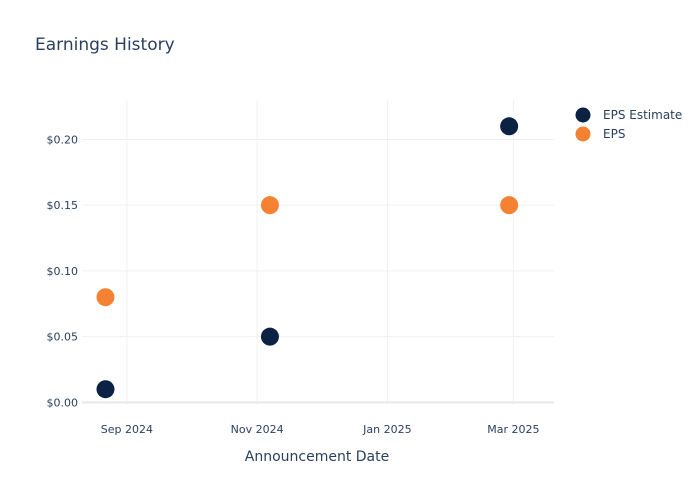 Image resolution: width=700 pixels, height=500 pixels. I want to click on y-tick-label: $0.15, so click(63, 205).